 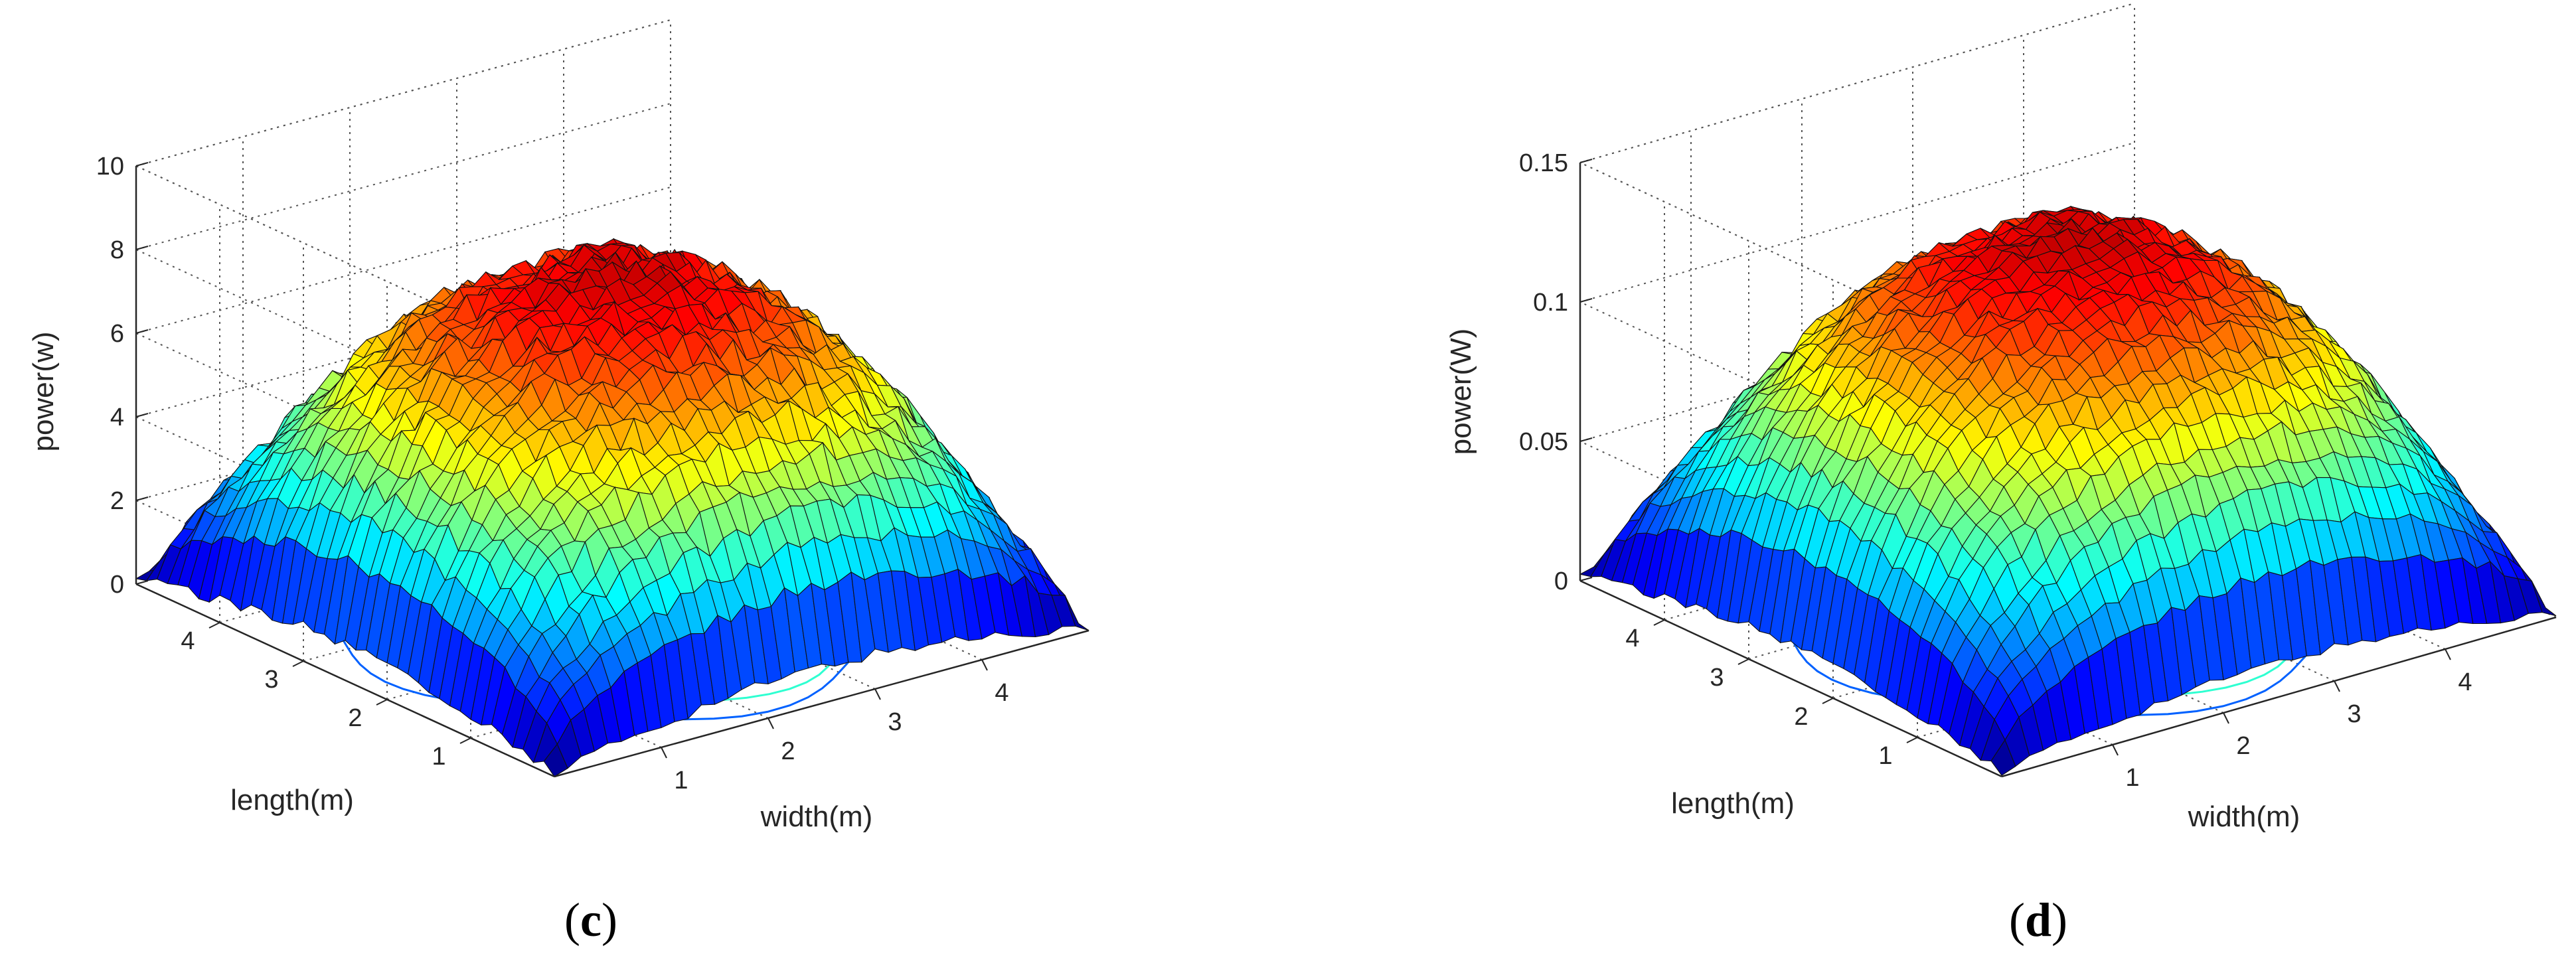 I want to click on z-tick-label: 10, so click(x=110, y=167).